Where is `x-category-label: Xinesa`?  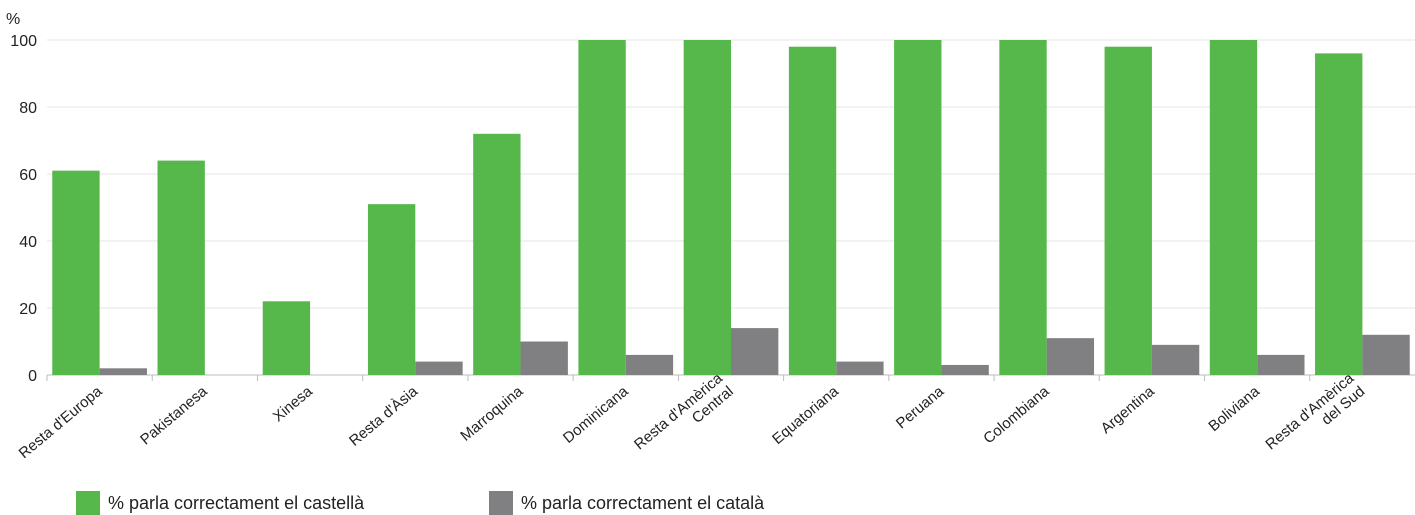 x-category-label: Xinesa is located at coordinates (293, 403).